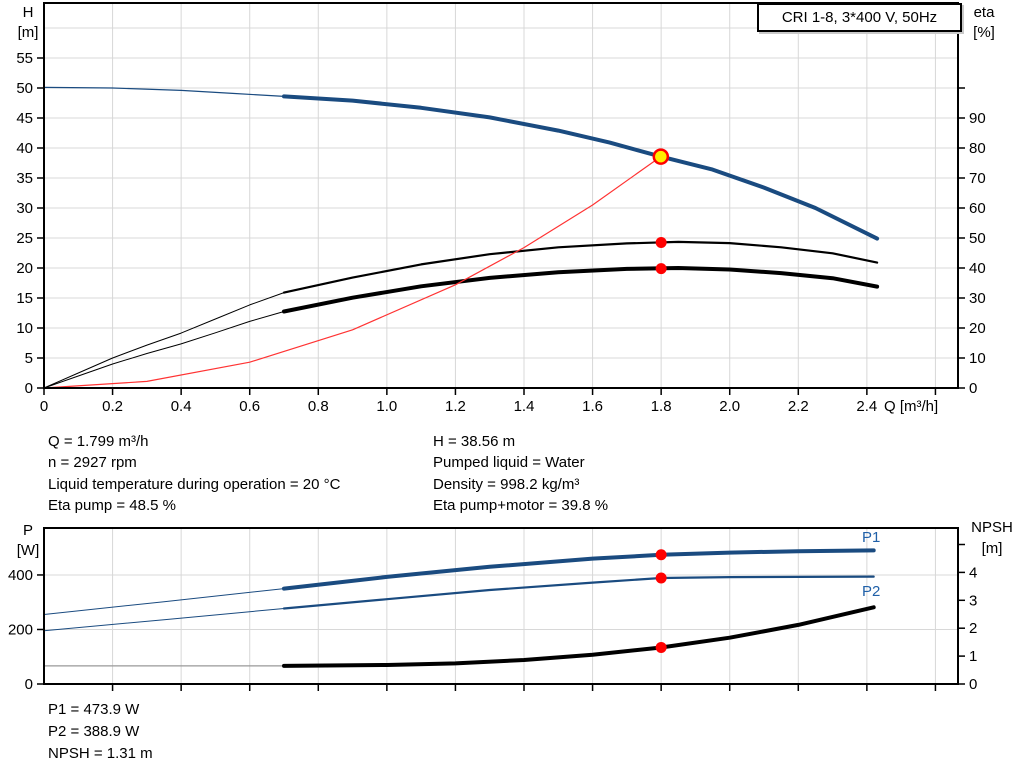 Image resolution: width=1024 pixels, height=781 pixels. Describe the element at coordinates (112, 406) in the screenshot. I see `x-tick-label: 0.2` at that location.